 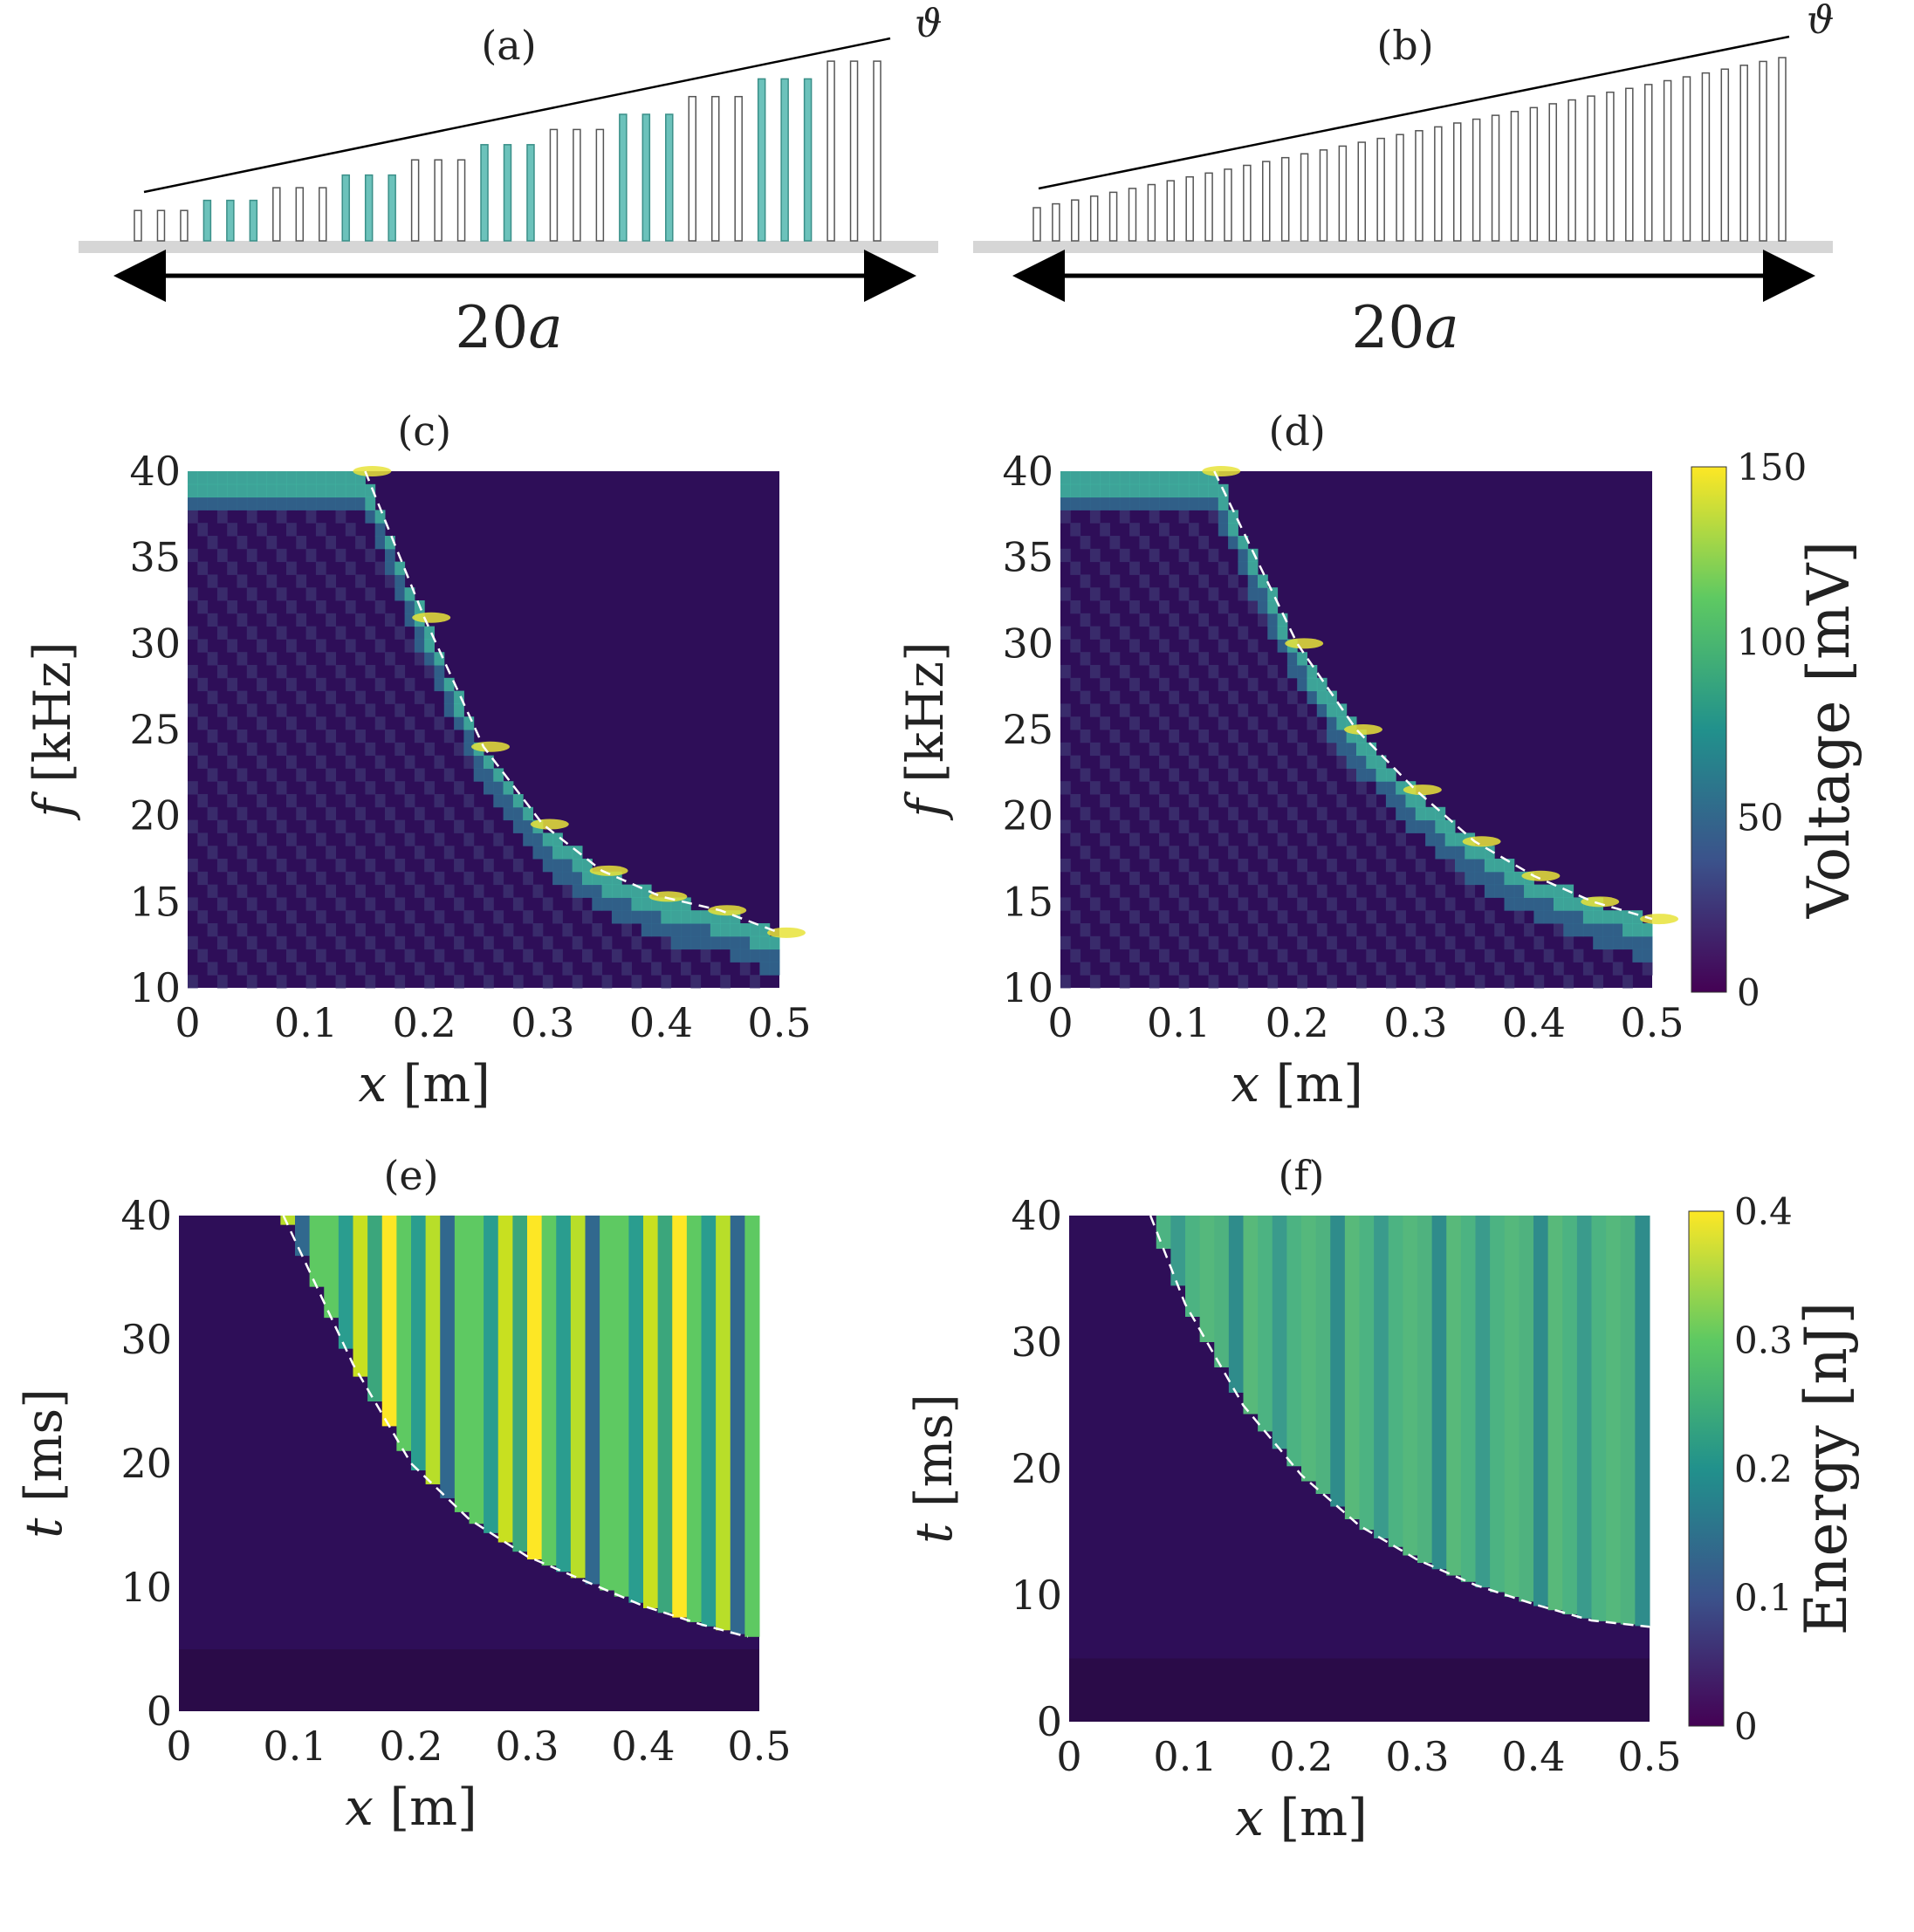 What do you see at coordinates (1028, 558) in the screenshot?
I see `chart-d-ytick: 35` at bounding box center [1028, 558].